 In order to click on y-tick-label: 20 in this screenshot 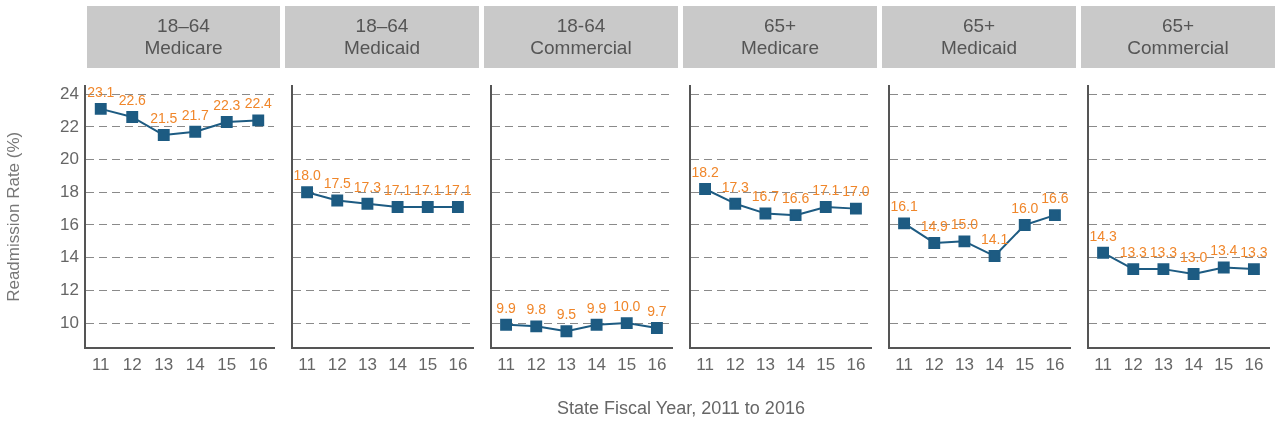, I will do `click(69, 159)`.